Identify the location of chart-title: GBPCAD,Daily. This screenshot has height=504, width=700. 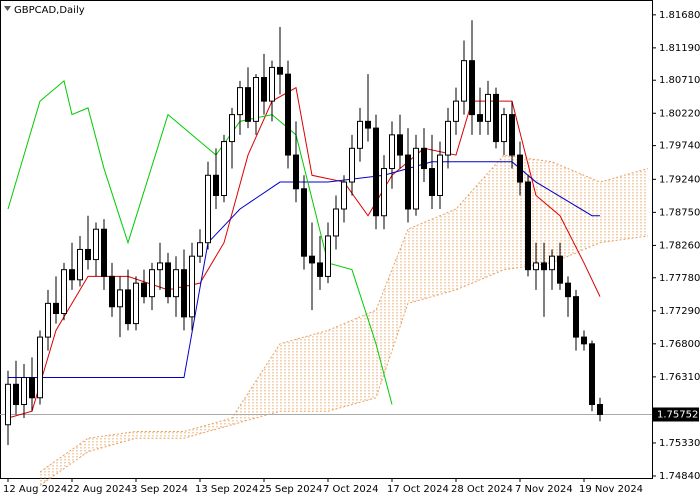
(49, 10).